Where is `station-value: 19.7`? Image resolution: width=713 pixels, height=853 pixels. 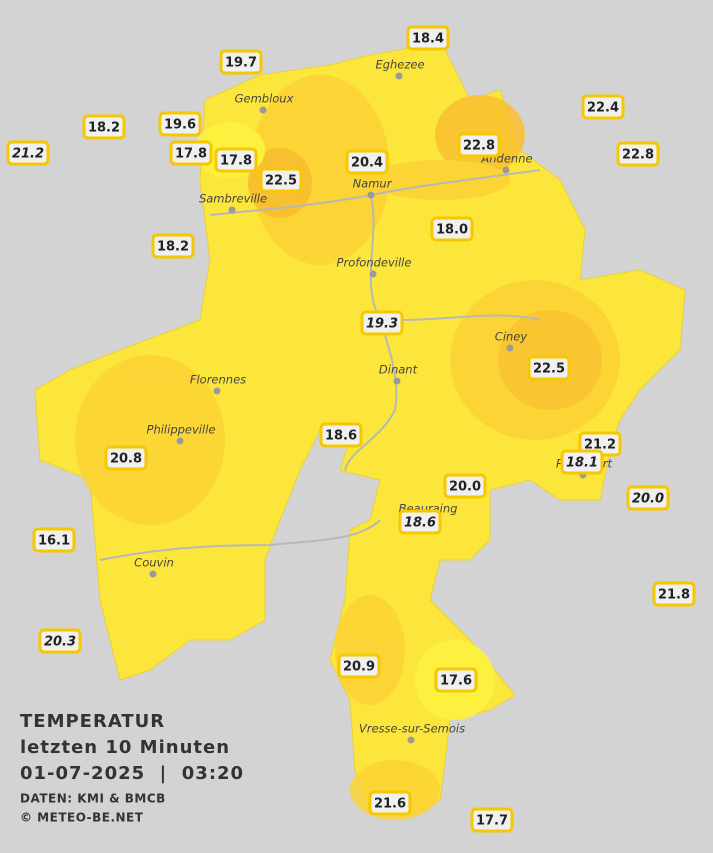
station-value: 19.7 is located at coordinates (241, 63).